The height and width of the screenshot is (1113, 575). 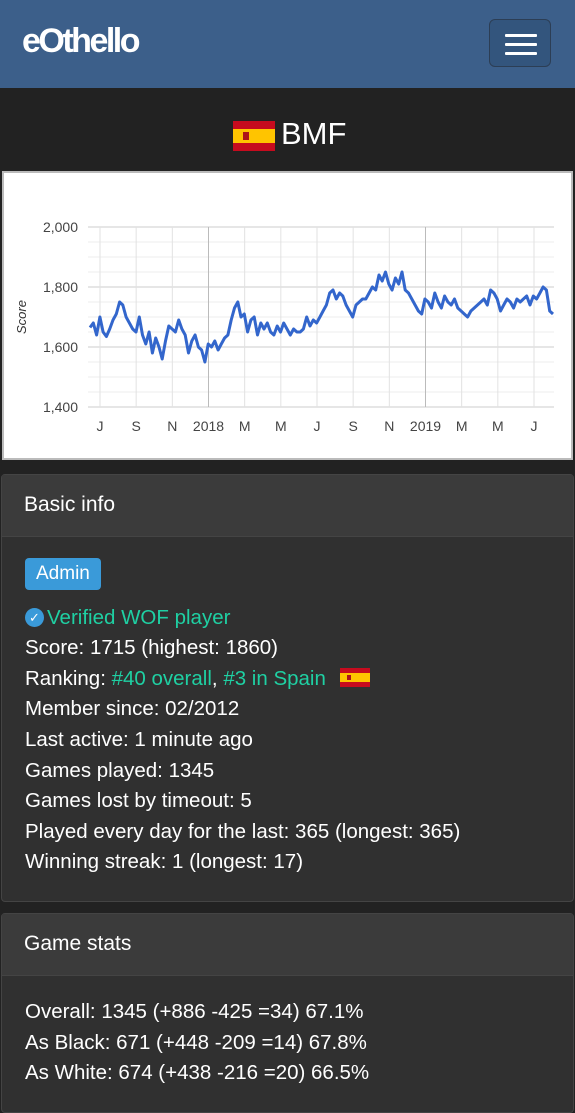 I want to click on black-stats-line: As Black: 671 (+448 -209 =14) 67.8%, so click(x=196, y=1042).